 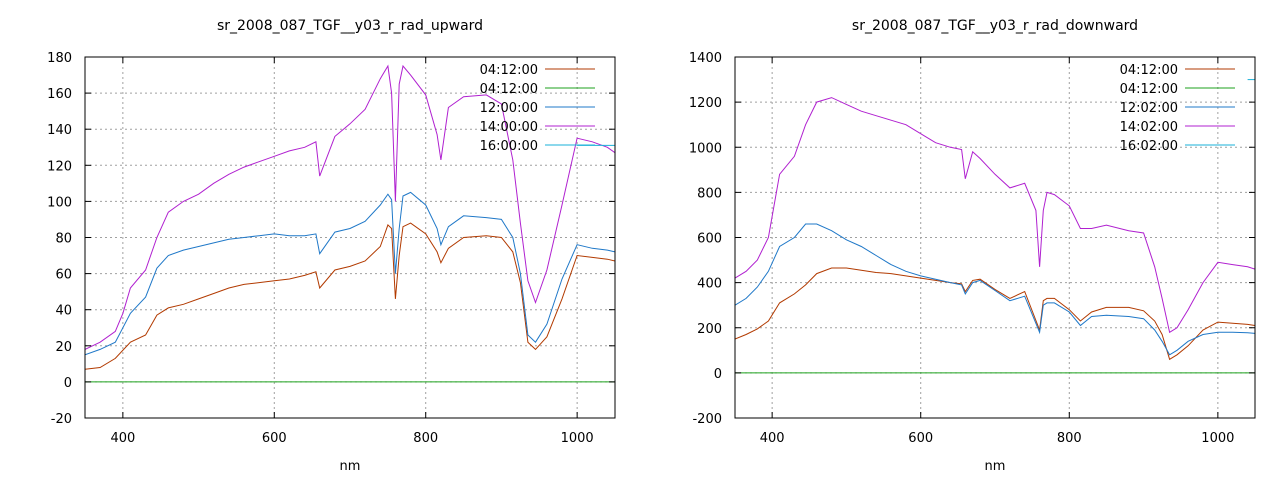 What do you see at coordinates (709, 193) in the screenshot?
I see `y-tick-label: 800` at bounding box center [709, 193].